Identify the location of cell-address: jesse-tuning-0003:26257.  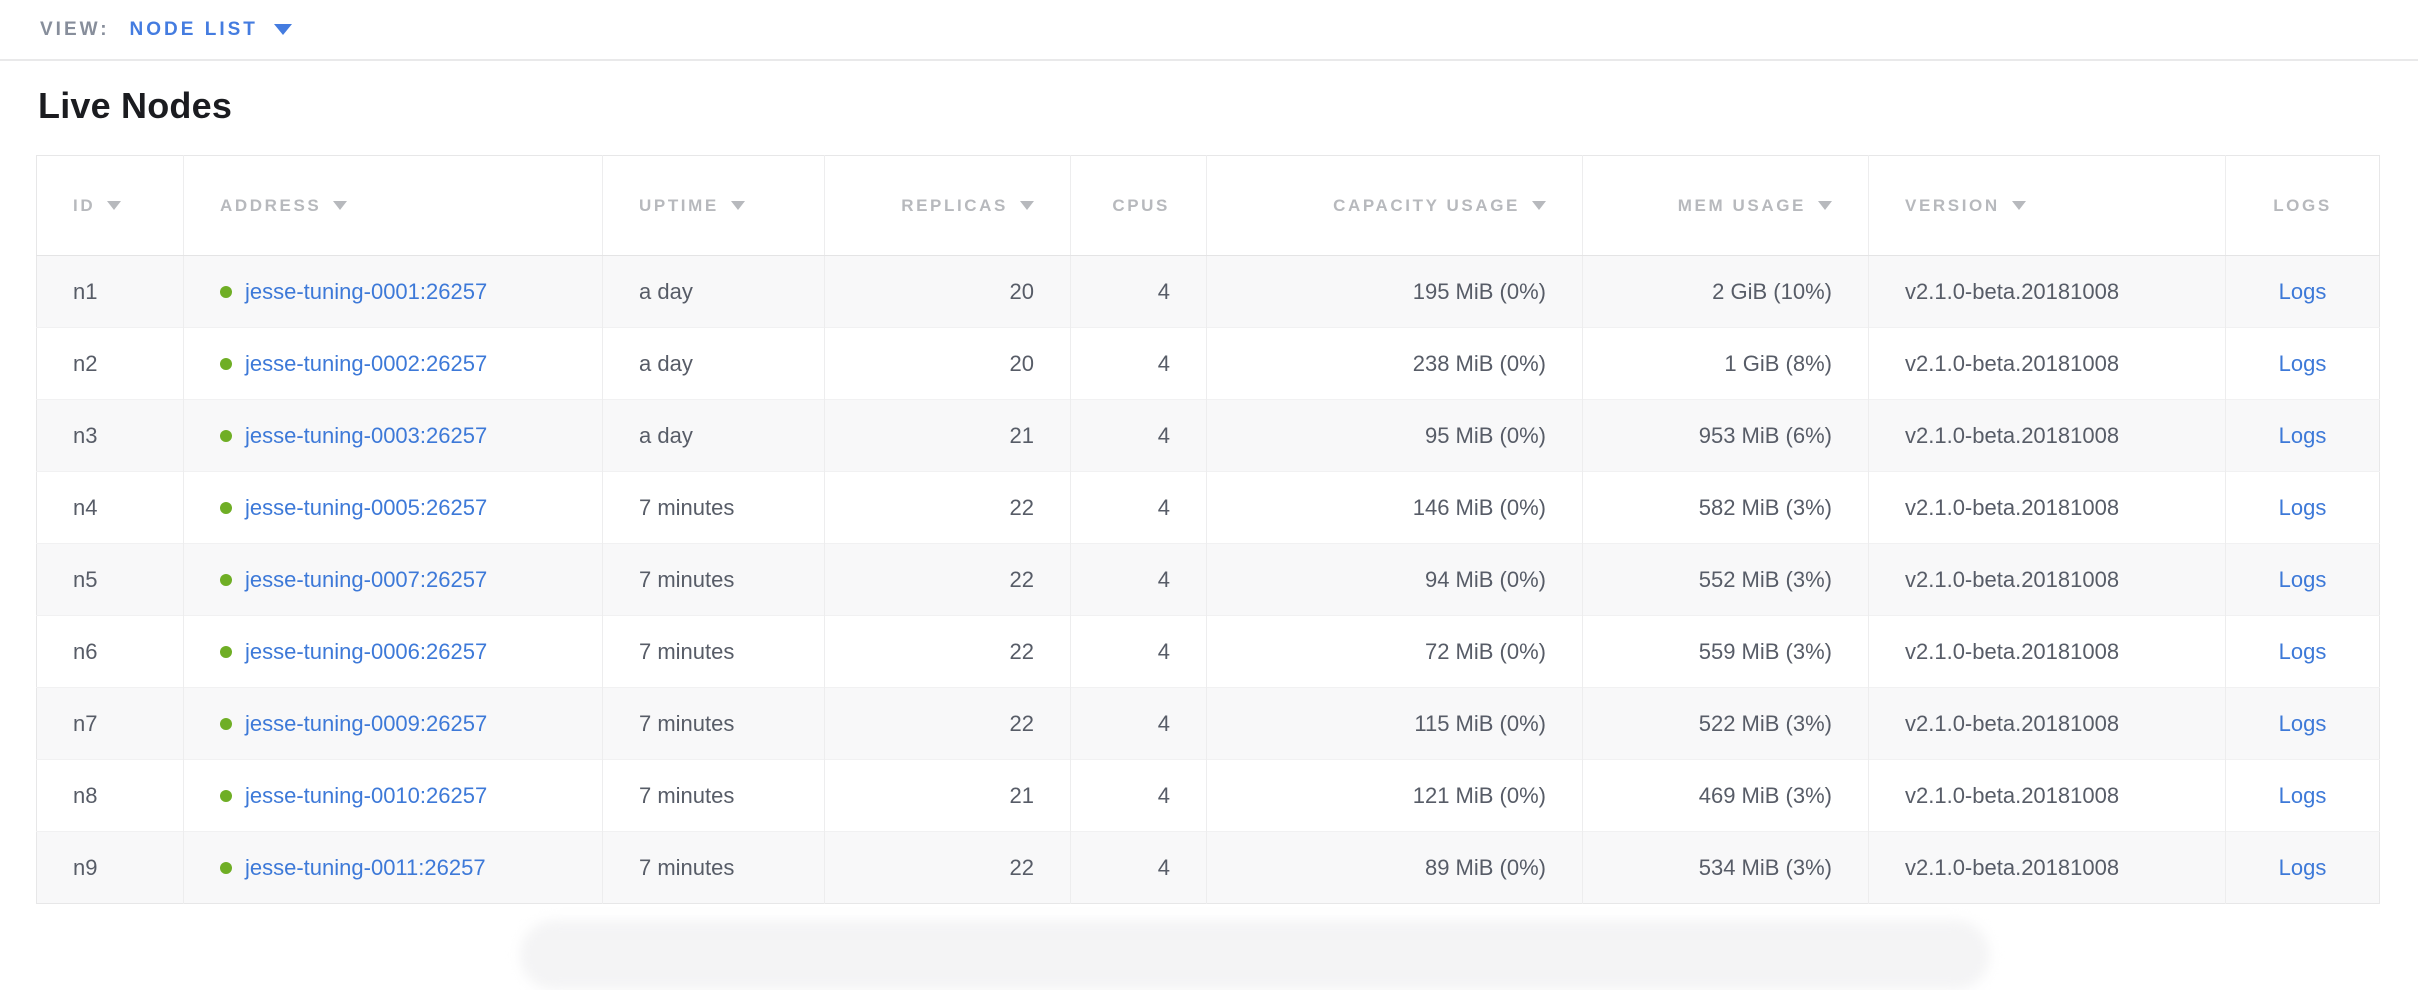
(393, 435).